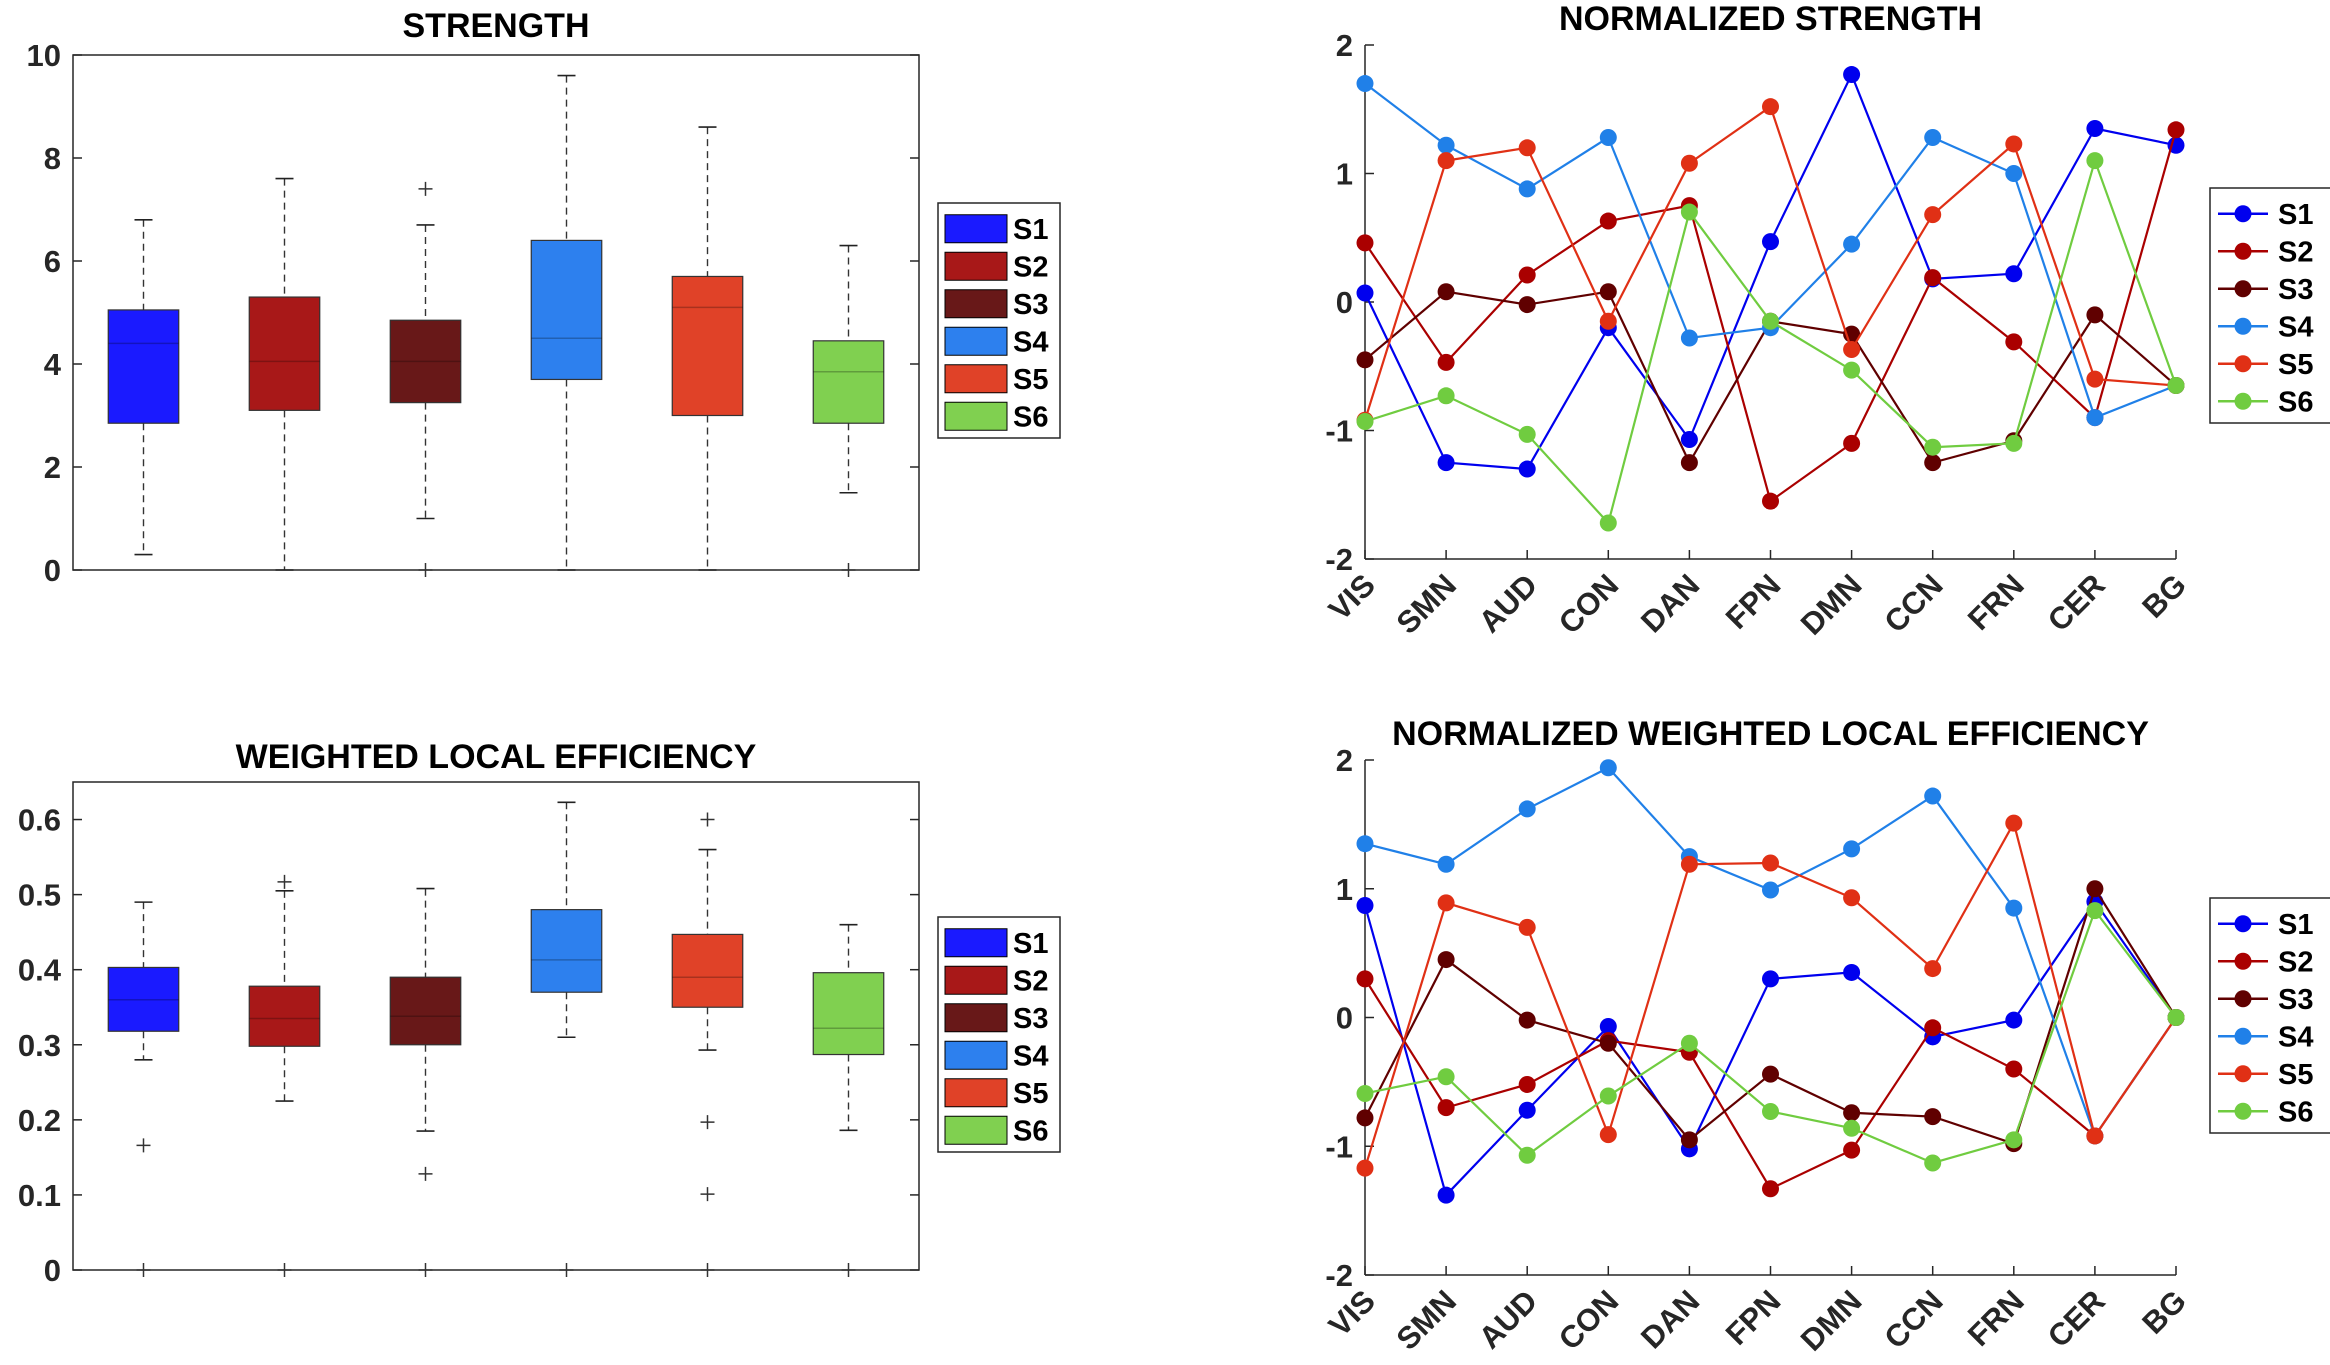 The width and height of the screenshot is (2330, 1365). What do you see at coordinates (707, 1044) in the screenshot?
I see `box-s5` at bounding box center [707, 1044].